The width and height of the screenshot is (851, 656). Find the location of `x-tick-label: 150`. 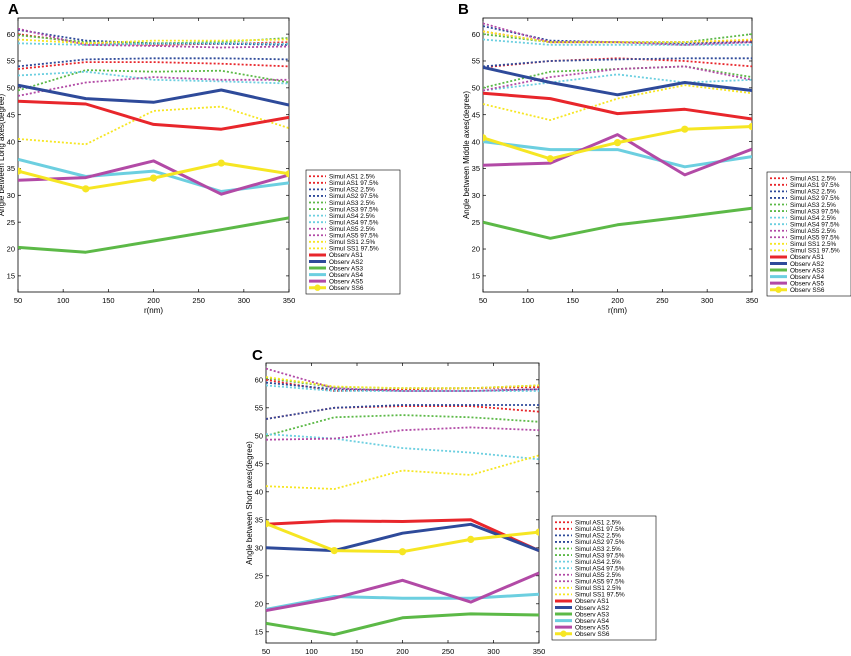

x-tick-label: 150 is located at coordinates (572, 300).